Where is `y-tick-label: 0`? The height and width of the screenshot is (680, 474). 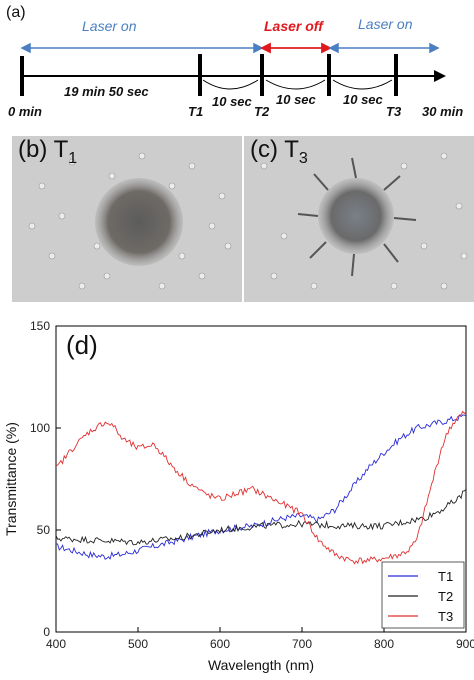 y-tick-label: 0 is located at coordinates (46, 632).